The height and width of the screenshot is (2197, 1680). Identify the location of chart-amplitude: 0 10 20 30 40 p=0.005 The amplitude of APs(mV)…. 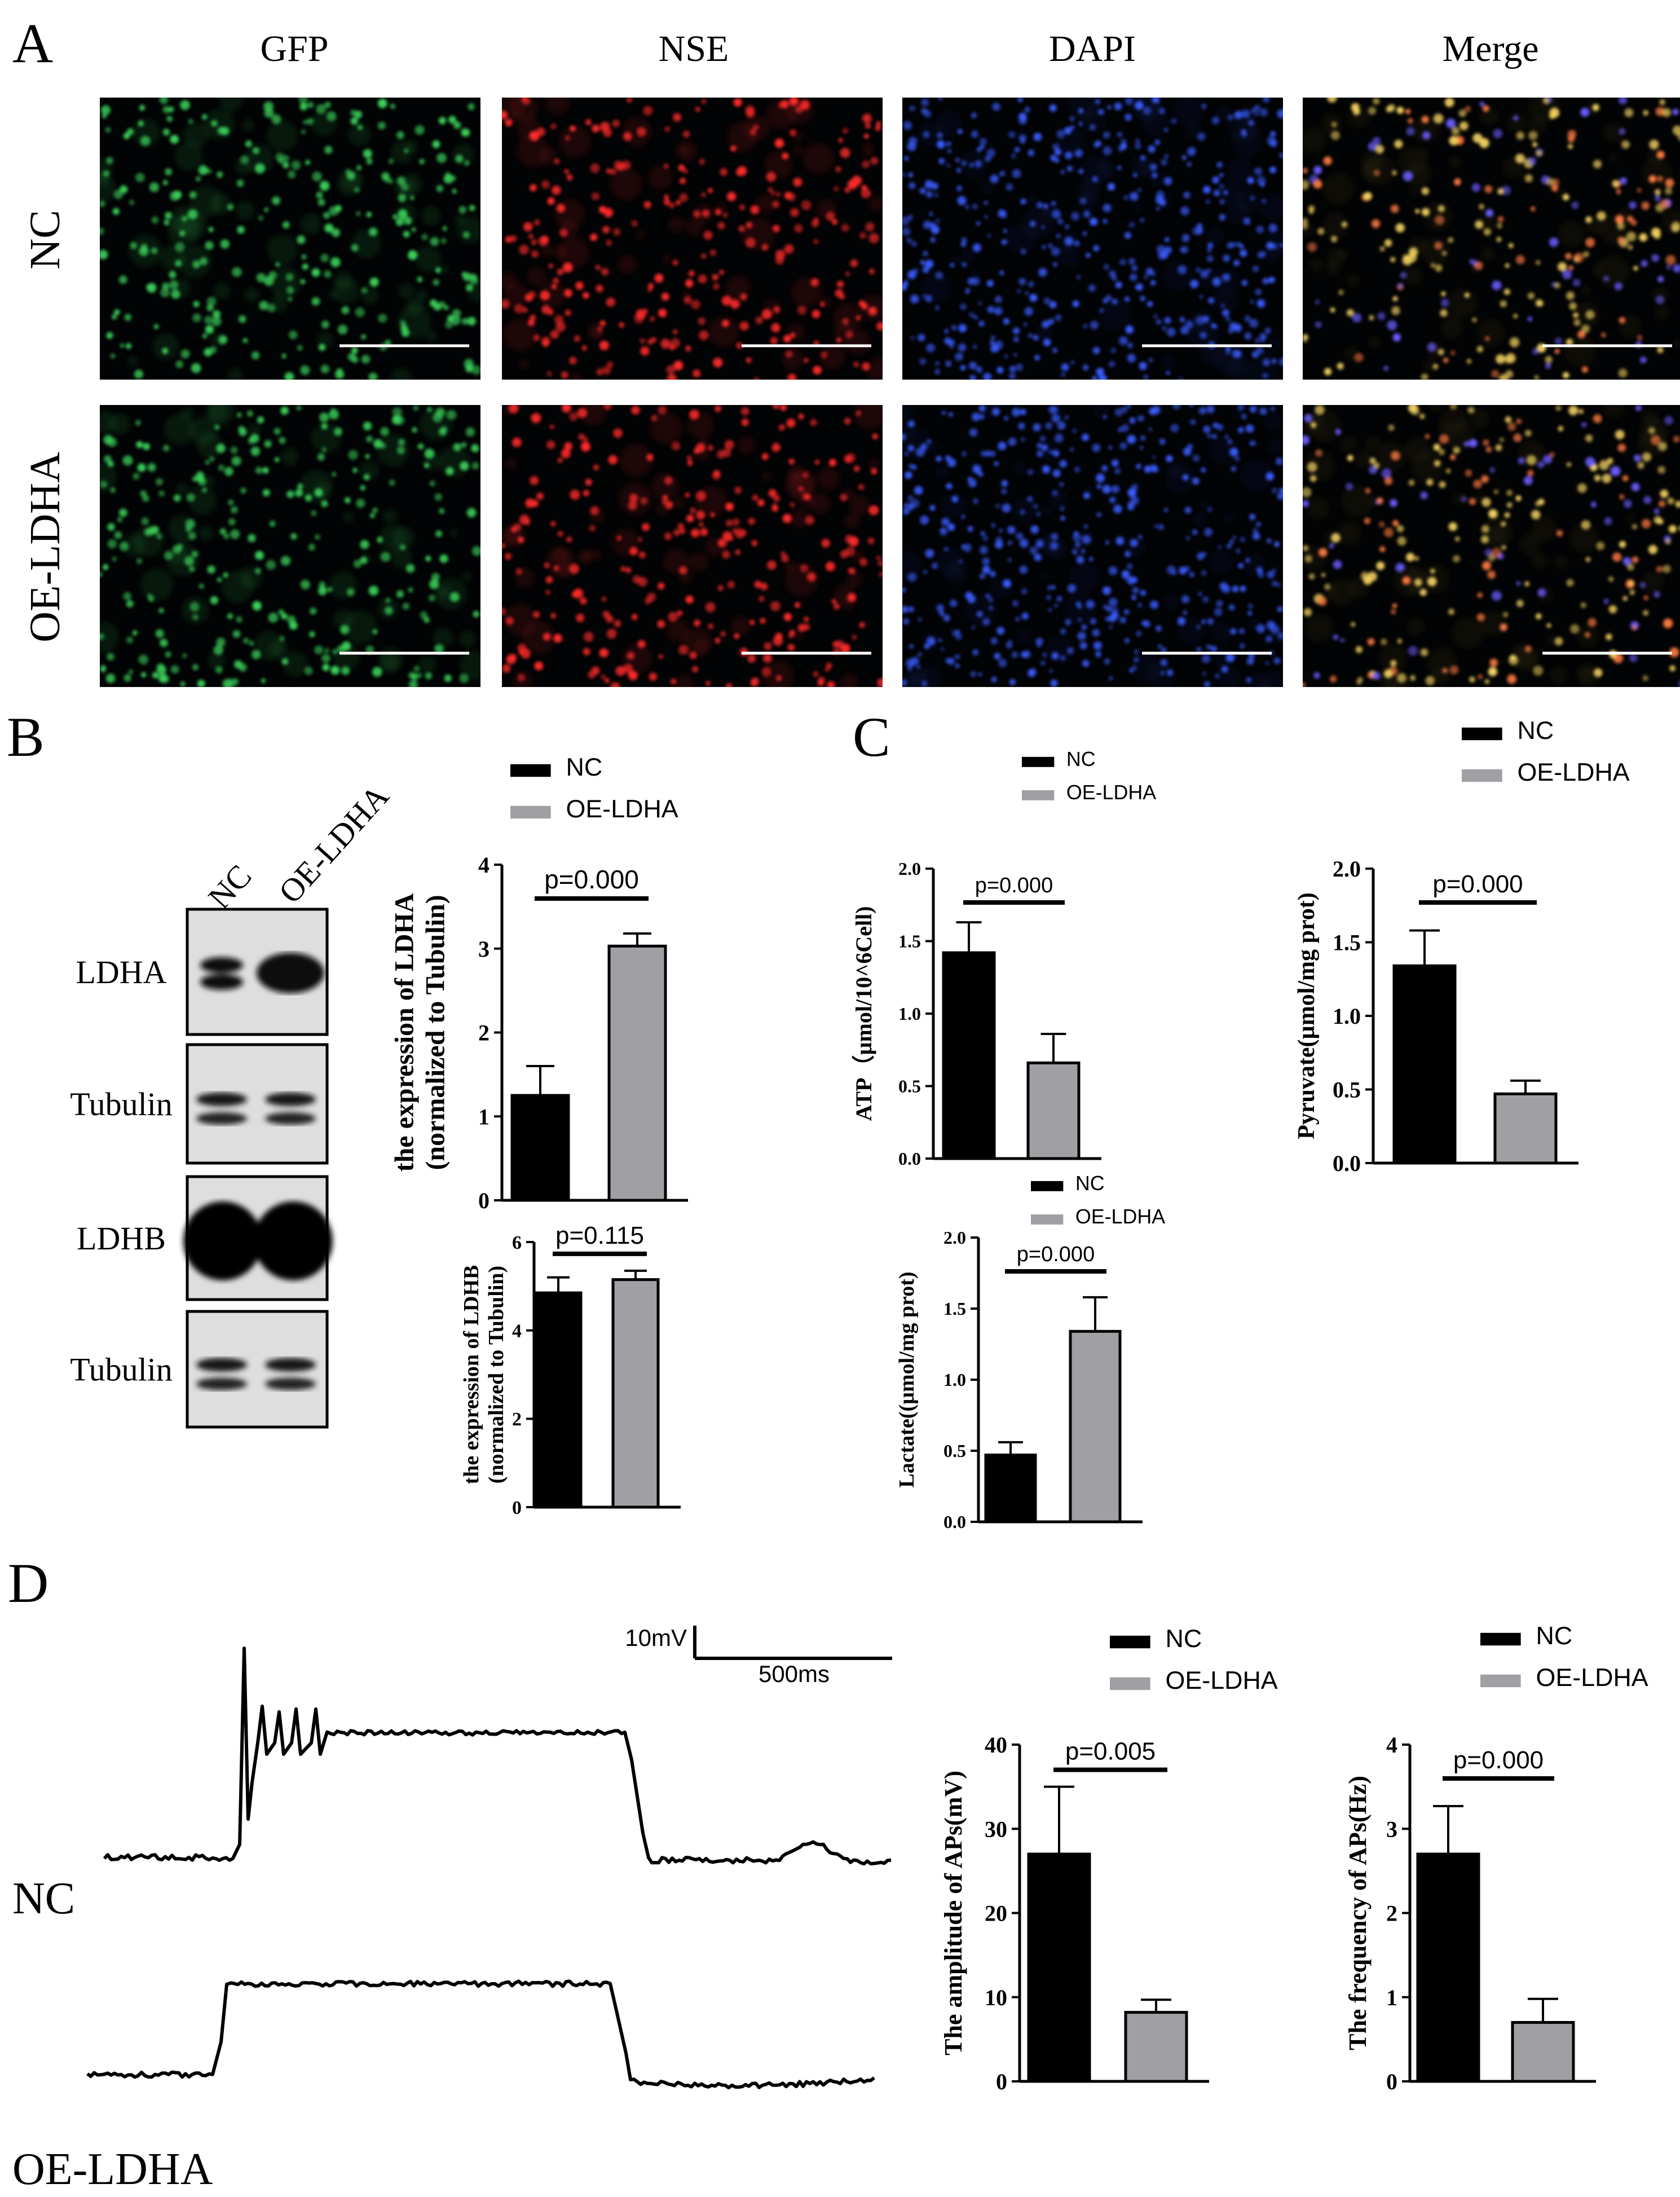
(1109, 1859).